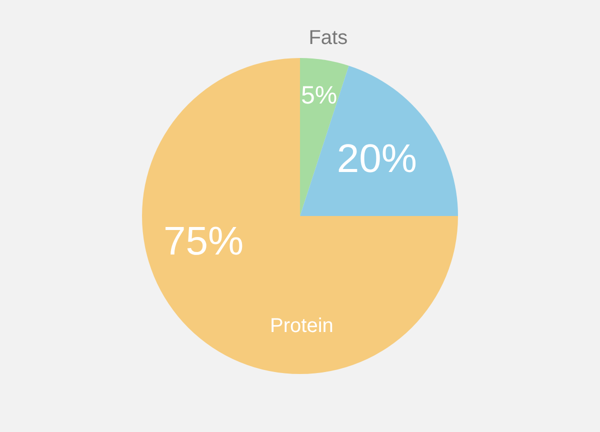 Image resolution: width=600 pixels, height=432 pixels. Describe the element at coordinates (328, 38) in the screenshot. I see `slice-label: Fats` at that location.